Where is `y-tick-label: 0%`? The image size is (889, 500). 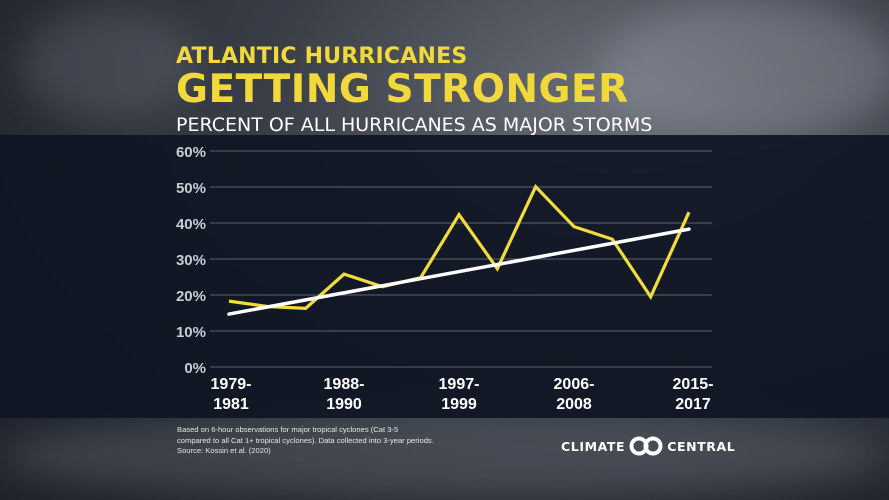
y-tick-label: 0% is located at coordinates (195, 368).